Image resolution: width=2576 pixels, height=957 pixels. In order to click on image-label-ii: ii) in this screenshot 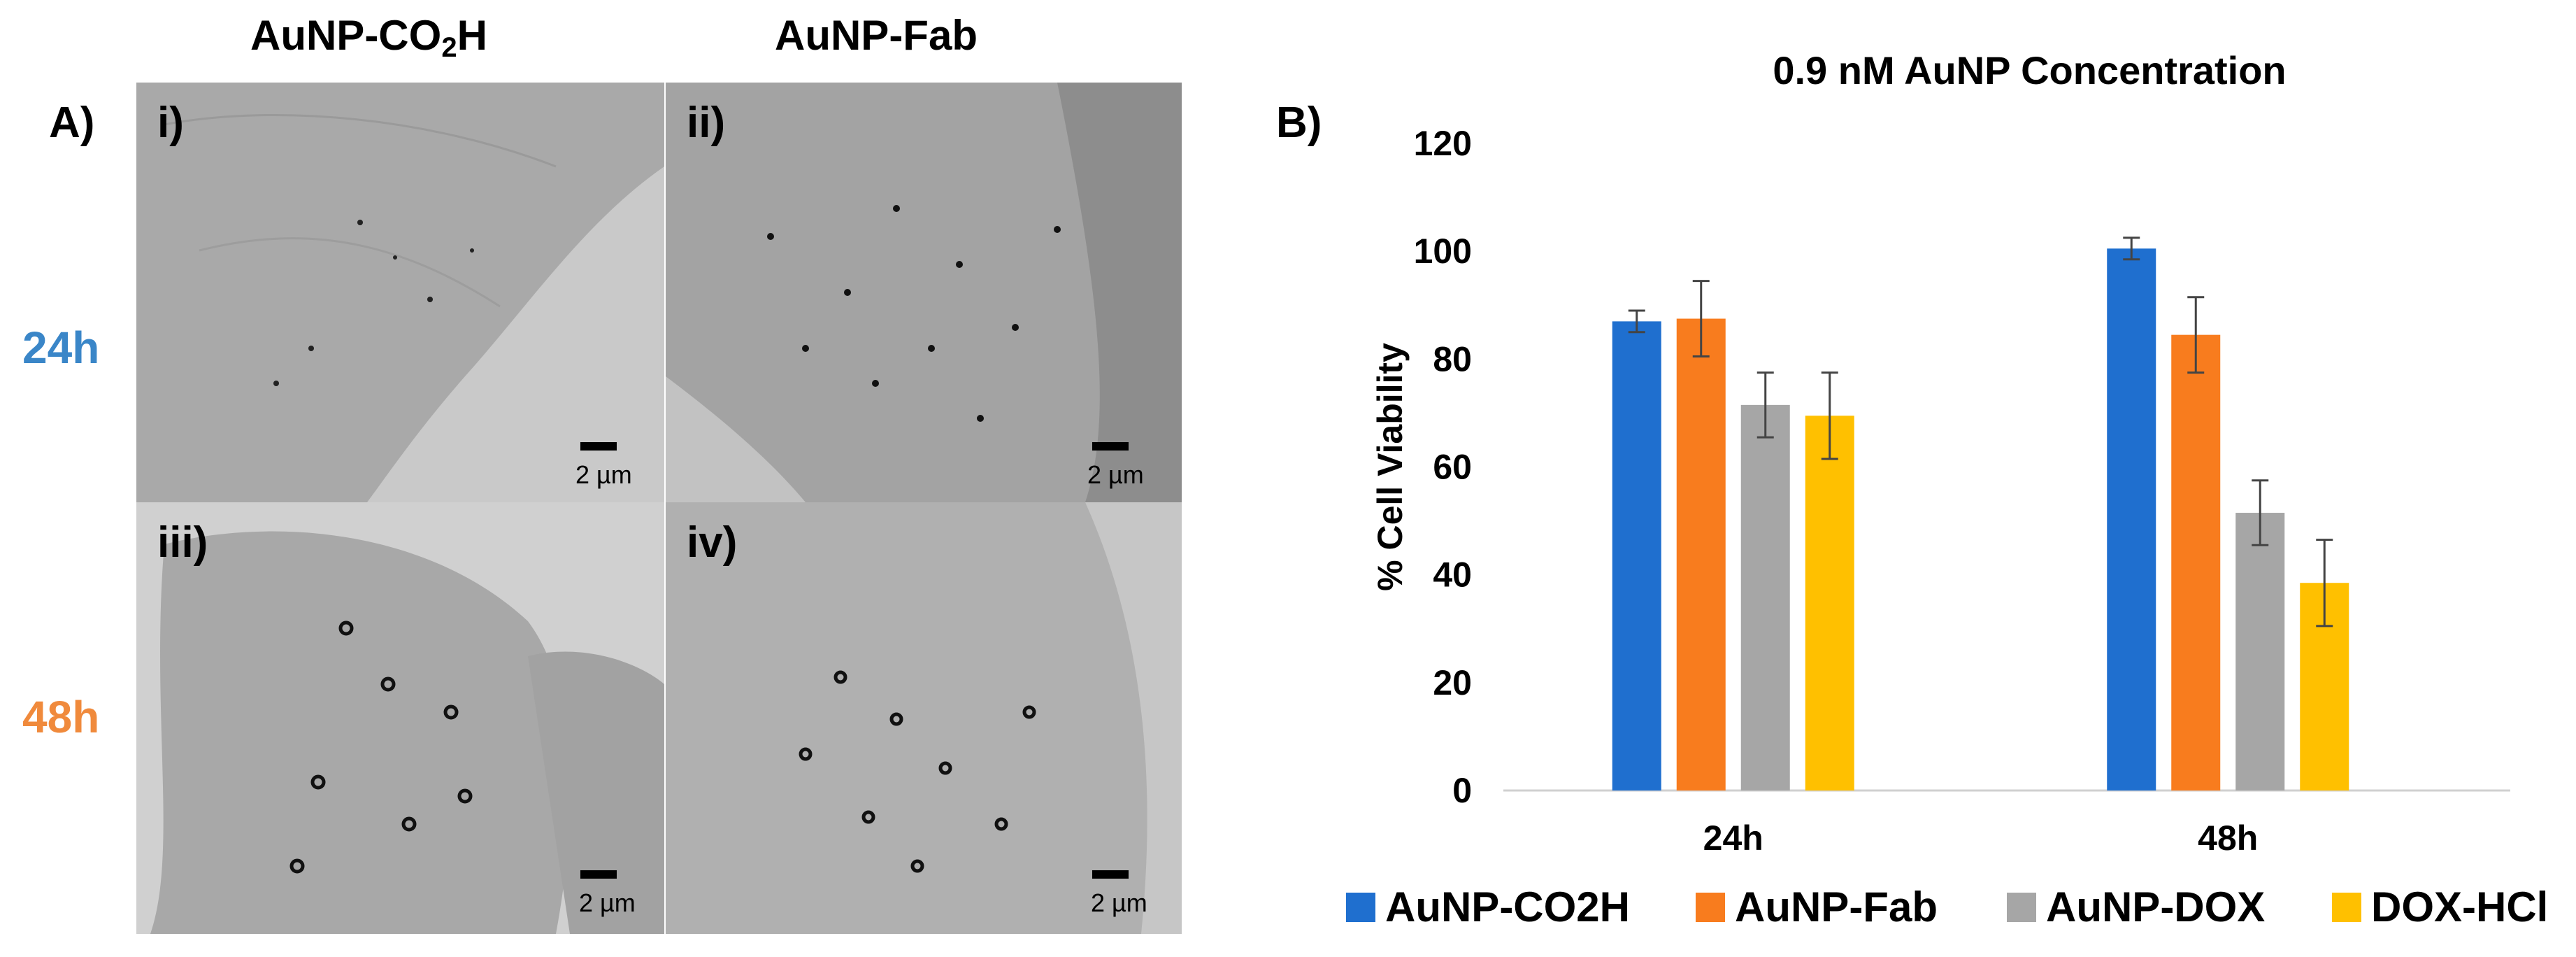, I will do `click(706, 123)`.